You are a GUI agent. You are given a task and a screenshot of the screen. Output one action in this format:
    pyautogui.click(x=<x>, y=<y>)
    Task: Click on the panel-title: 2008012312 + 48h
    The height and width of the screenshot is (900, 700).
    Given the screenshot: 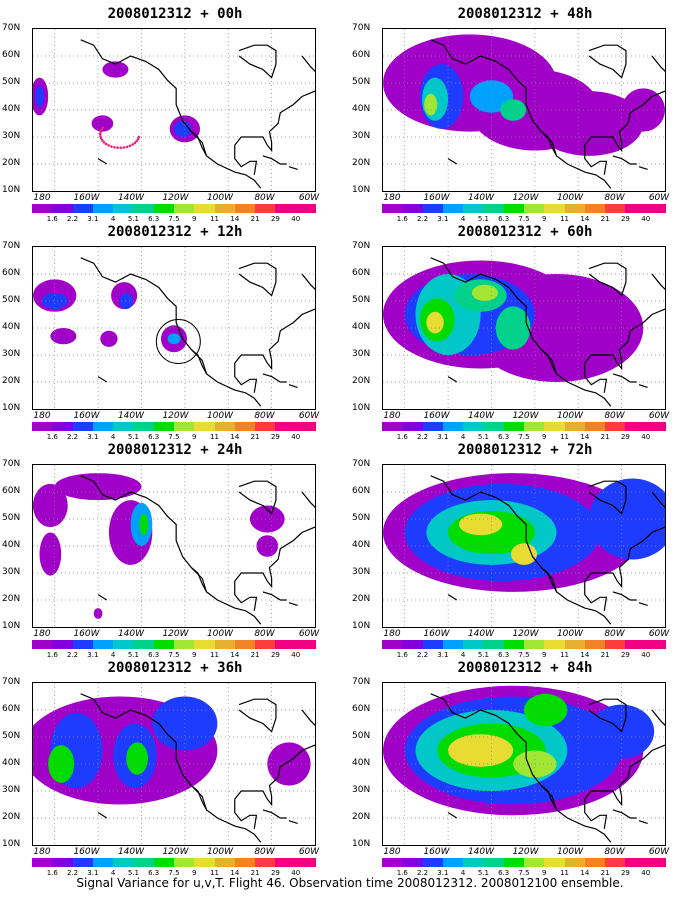 What is the action you would take?
    pyautogui.click(x=525, y=14)
    